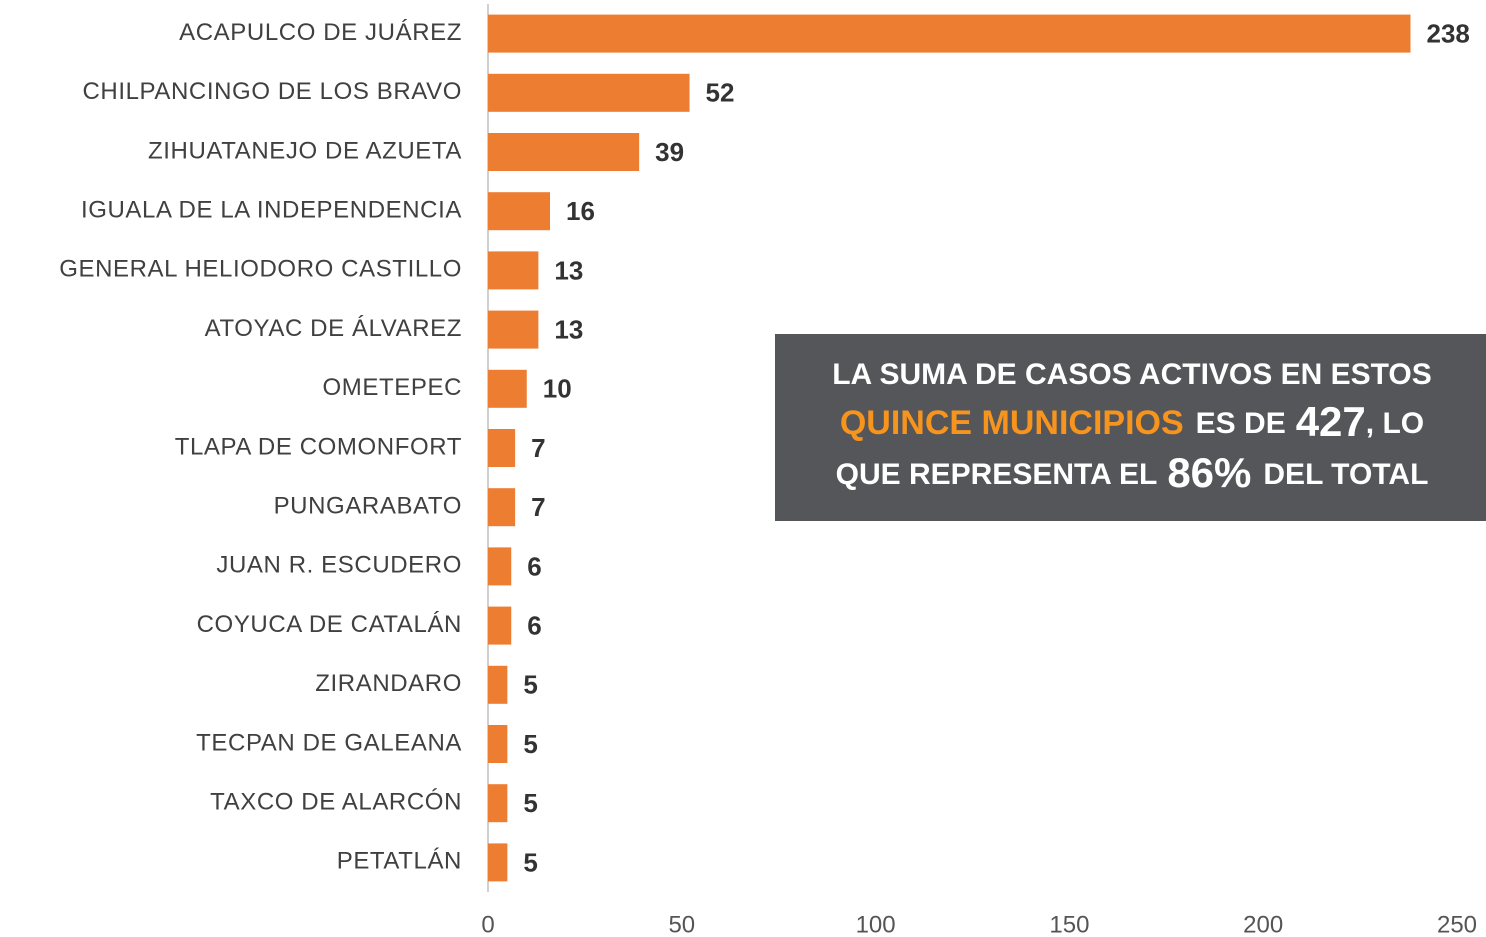  I want to click on annotation-line: QUE REPRESENTA EL 86% DEL TOTAL, so click(1132, 472).